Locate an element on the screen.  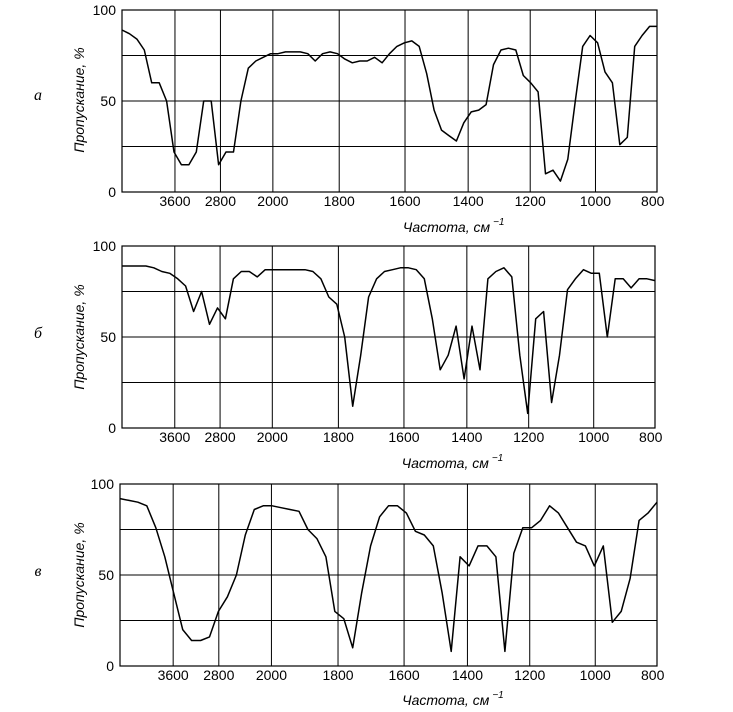
panel-letter: а is located at coordinates (38, 95).